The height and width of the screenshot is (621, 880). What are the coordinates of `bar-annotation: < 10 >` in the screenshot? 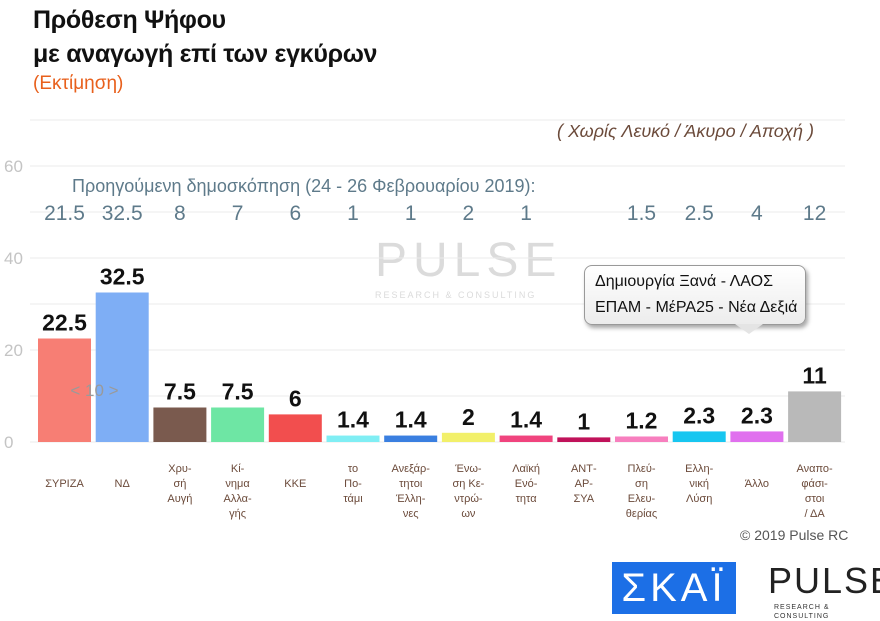 It's located at (94, 390).